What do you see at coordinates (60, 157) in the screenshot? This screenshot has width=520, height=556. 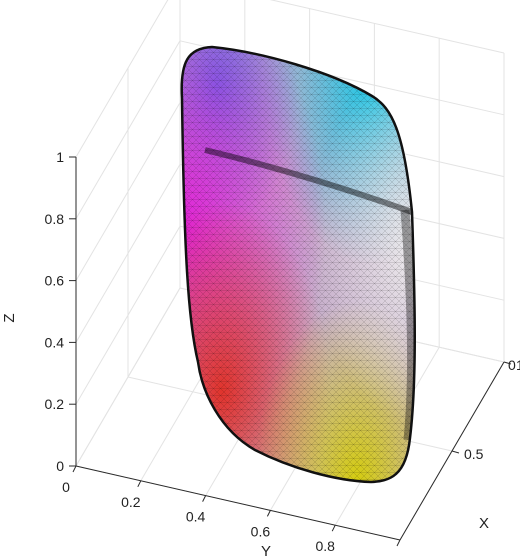 I see `z-tick-label: 1` at bounding box center [60, 157].